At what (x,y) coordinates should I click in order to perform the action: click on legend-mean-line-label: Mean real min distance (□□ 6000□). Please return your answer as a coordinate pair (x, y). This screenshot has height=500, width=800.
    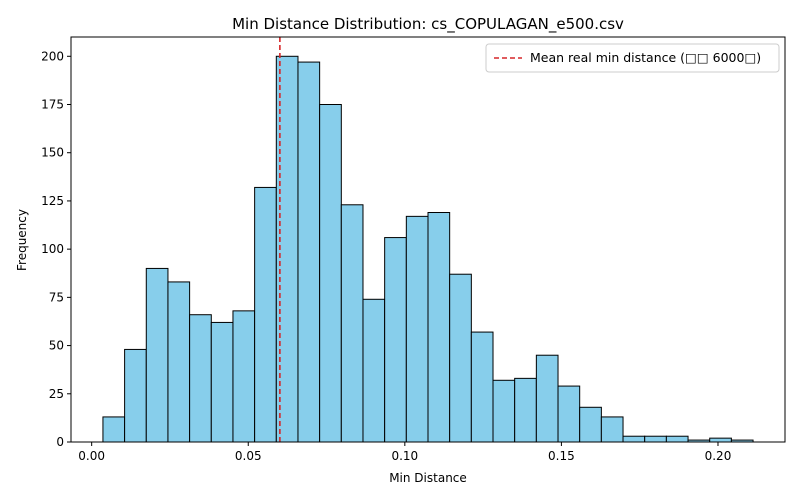
    Looking at the image, I should click on (645, 57).